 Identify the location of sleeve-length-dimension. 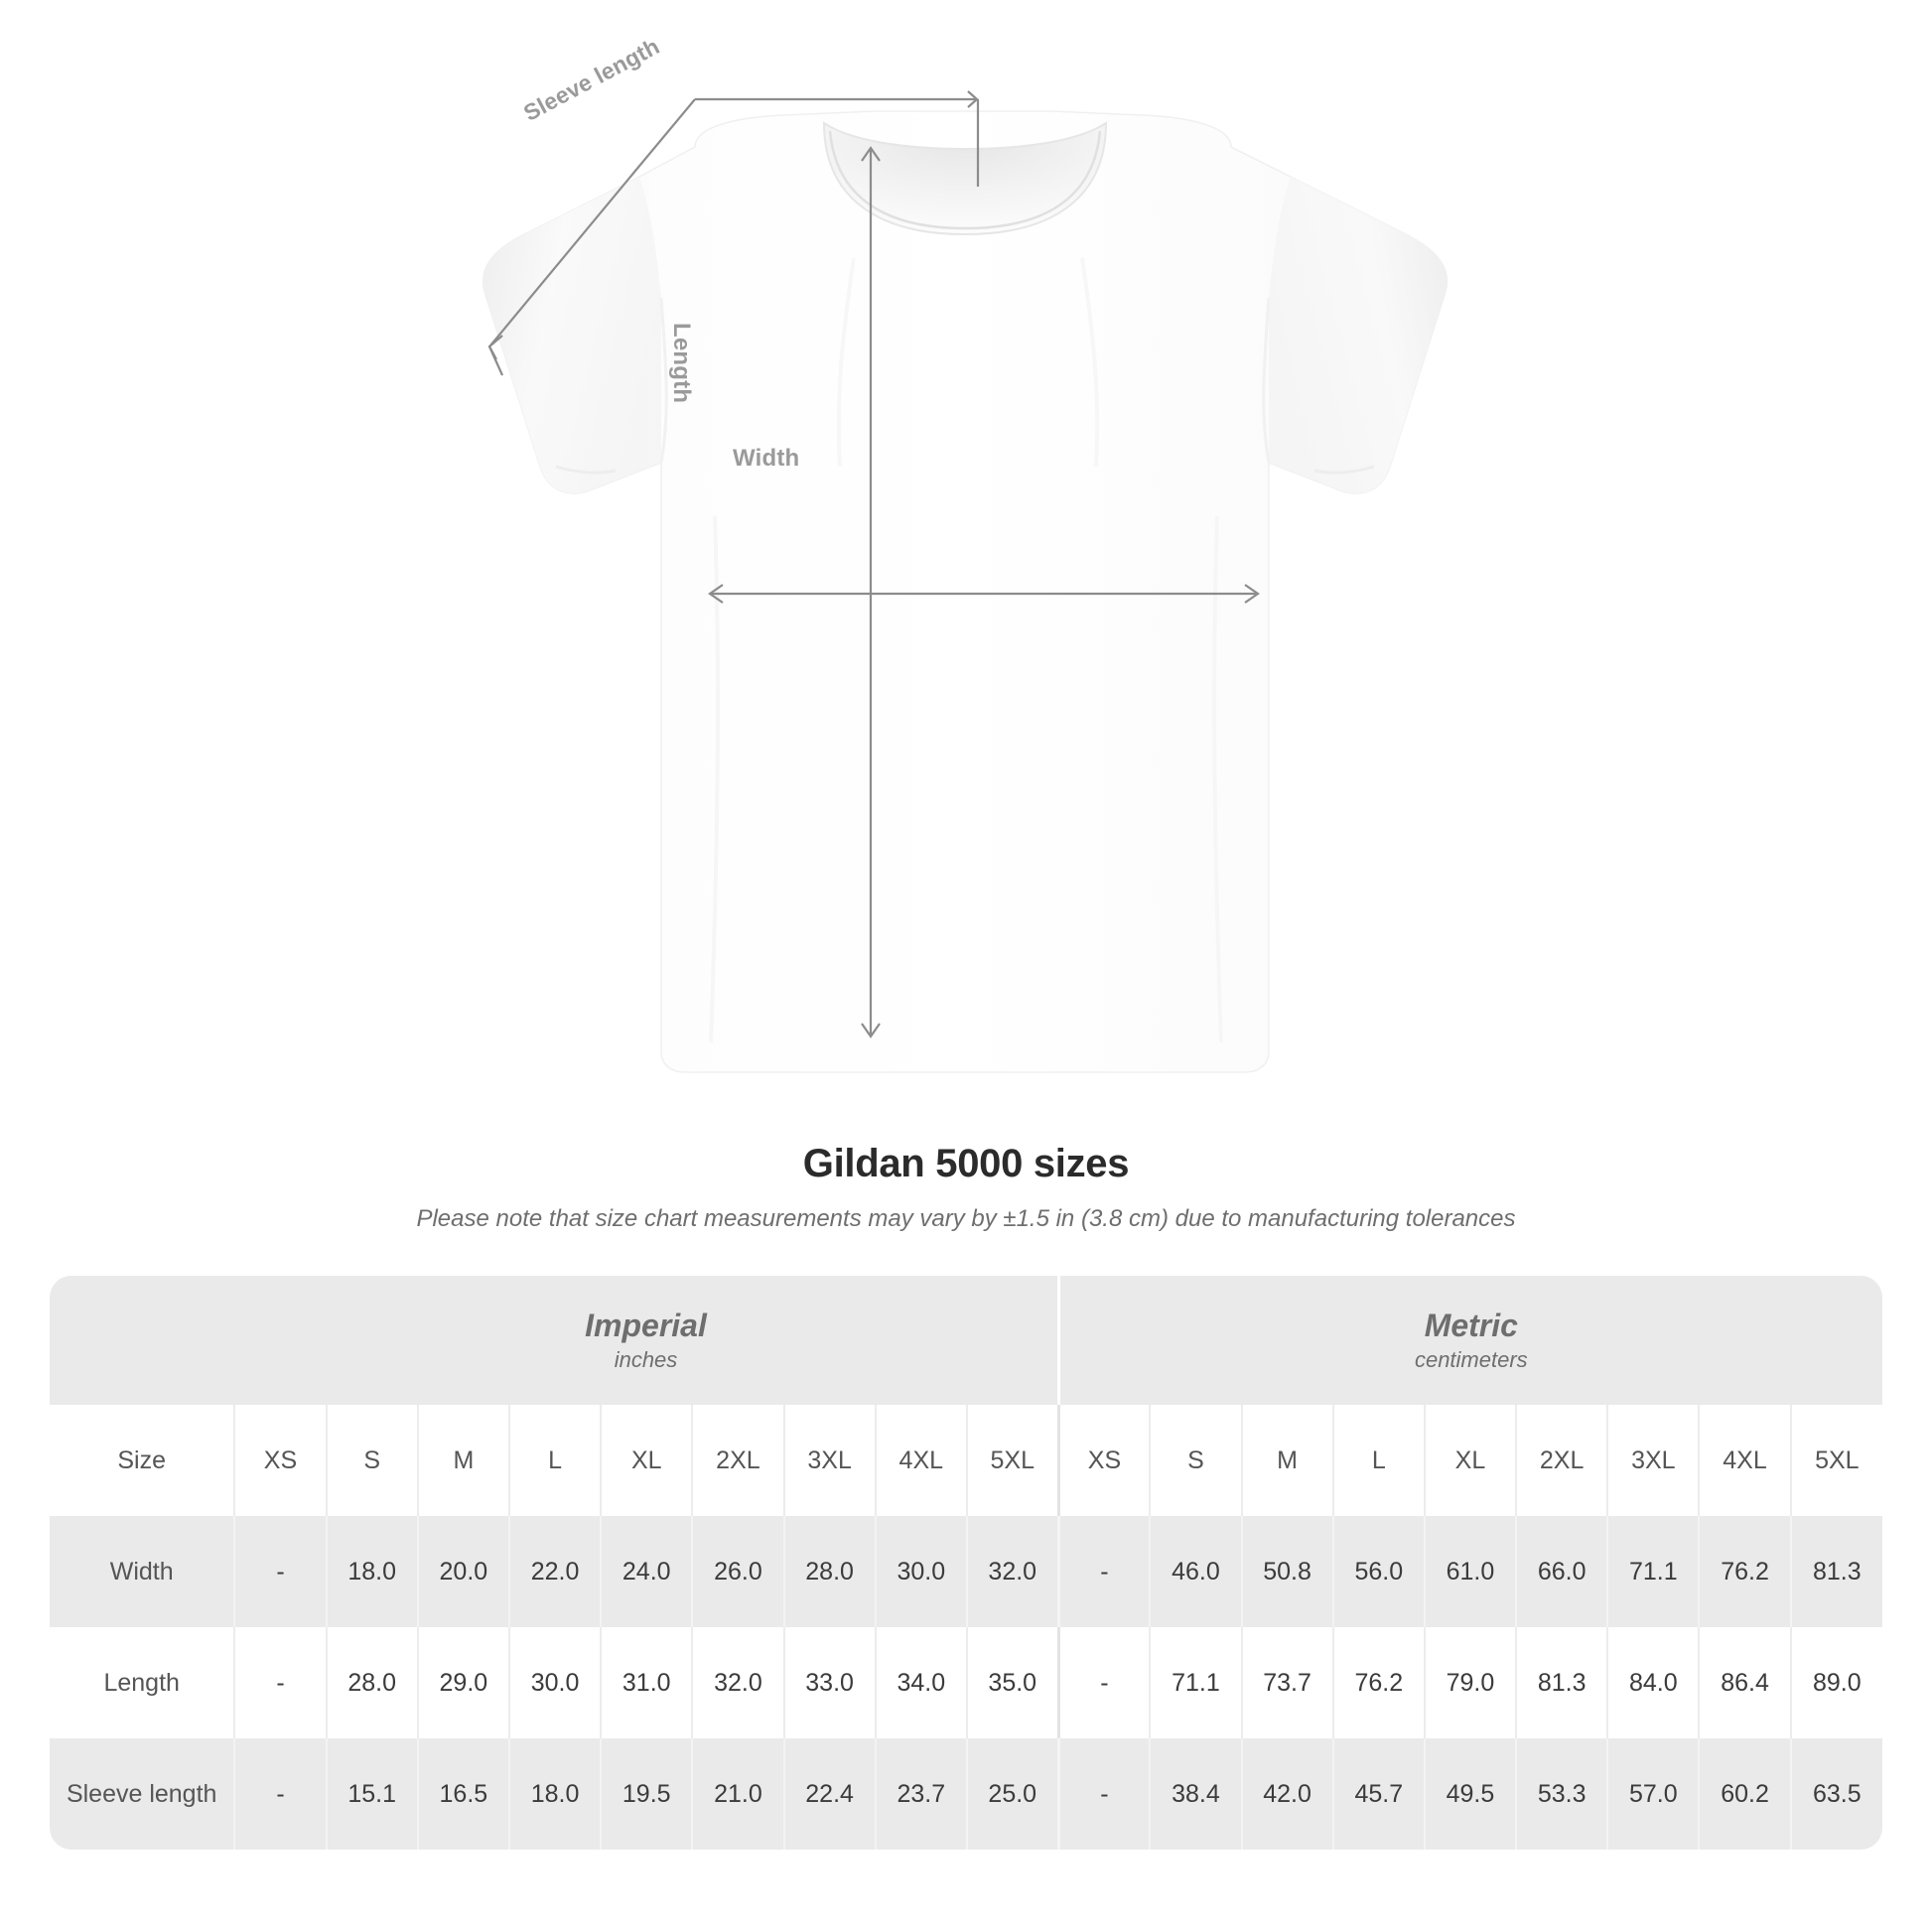
(734, 233).